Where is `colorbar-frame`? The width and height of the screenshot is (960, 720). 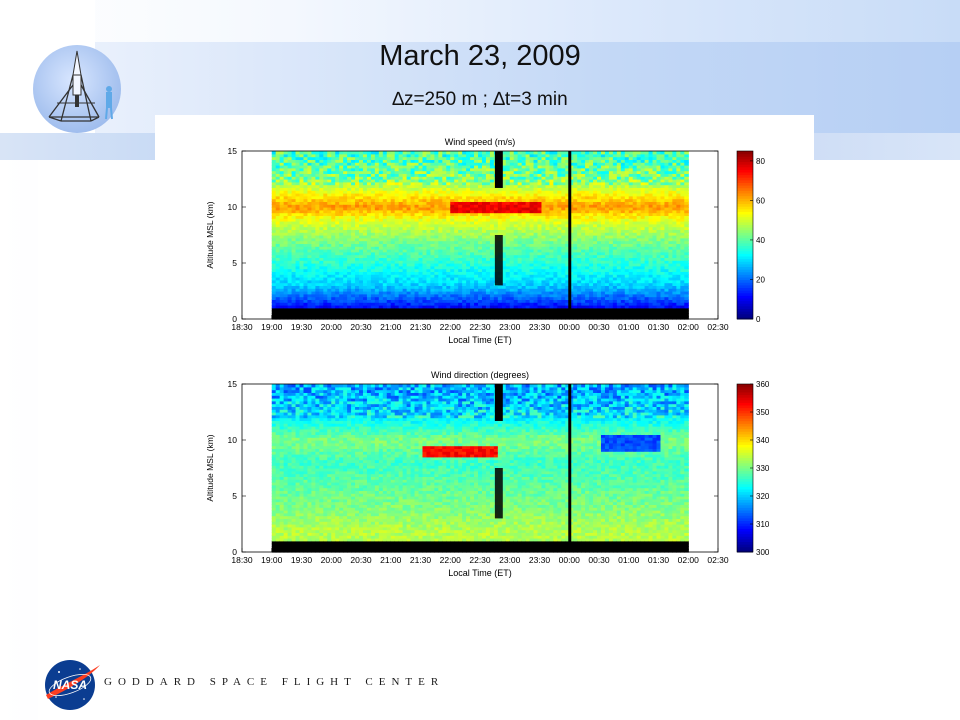 colorbar-frame is located at coordinates (745, 235).